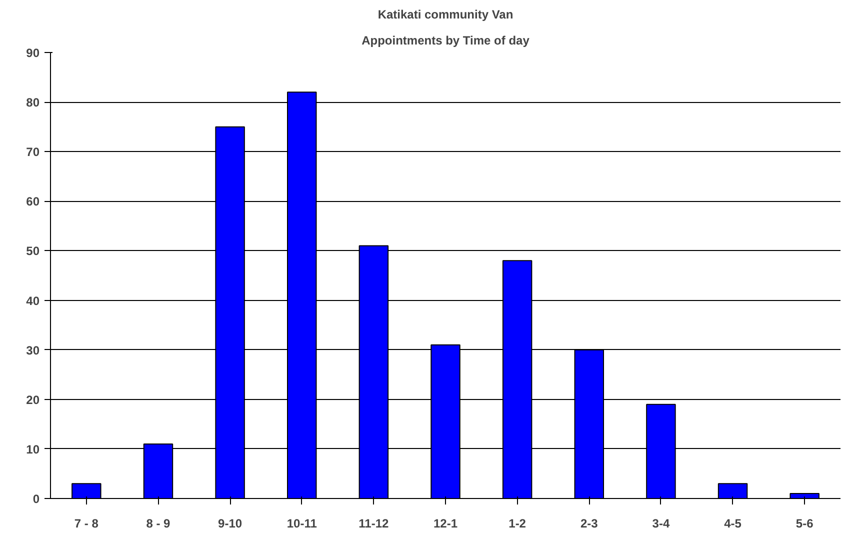 The width and height of the screenshot is (864, 543). Describe the element at coordinates (158, 523) in the screenshot. I see `x-tick-label: 8 - 9` at that location.